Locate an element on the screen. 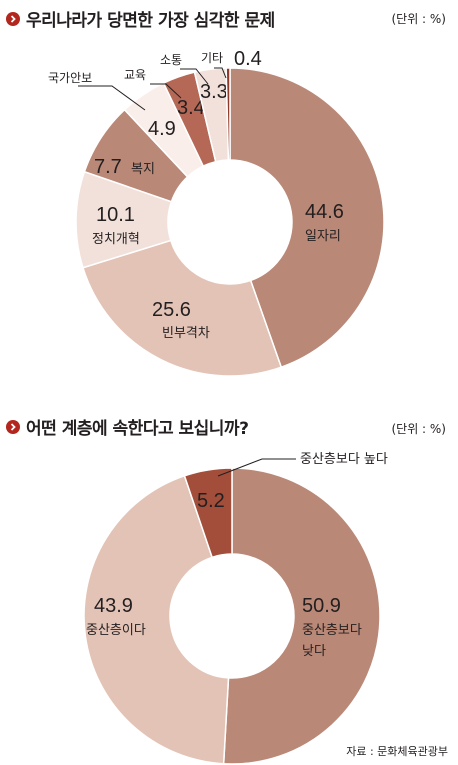 The width and height of the screenshot is (458, 765). chart2-label-중산층이다: 중산층이다 is located at coordinates (116, 630).